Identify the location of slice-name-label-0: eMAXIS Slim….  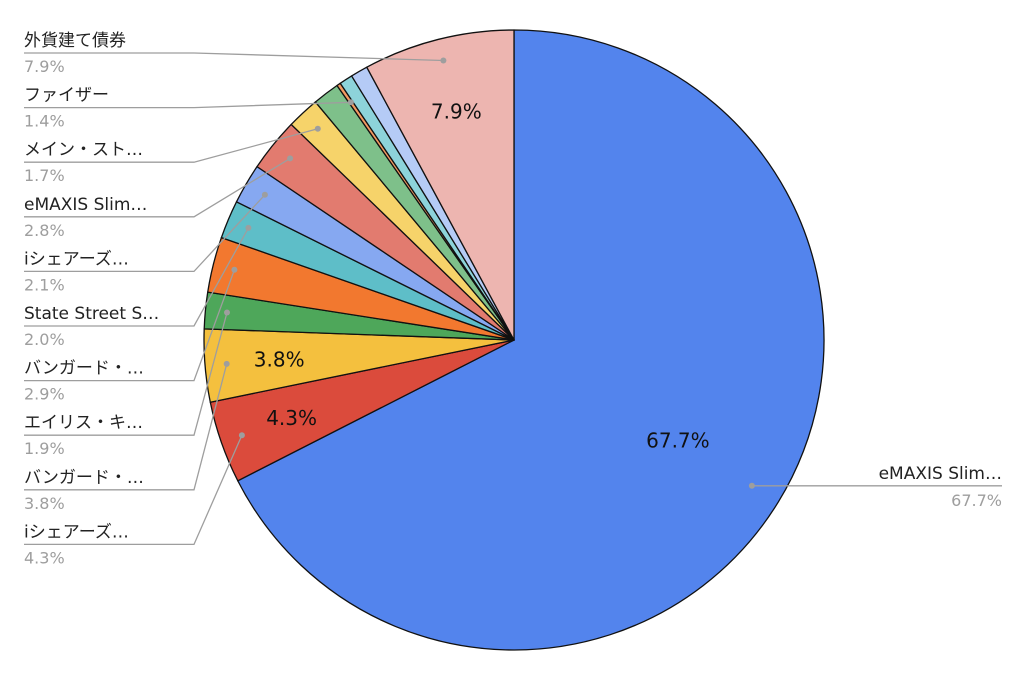
(940, 474).